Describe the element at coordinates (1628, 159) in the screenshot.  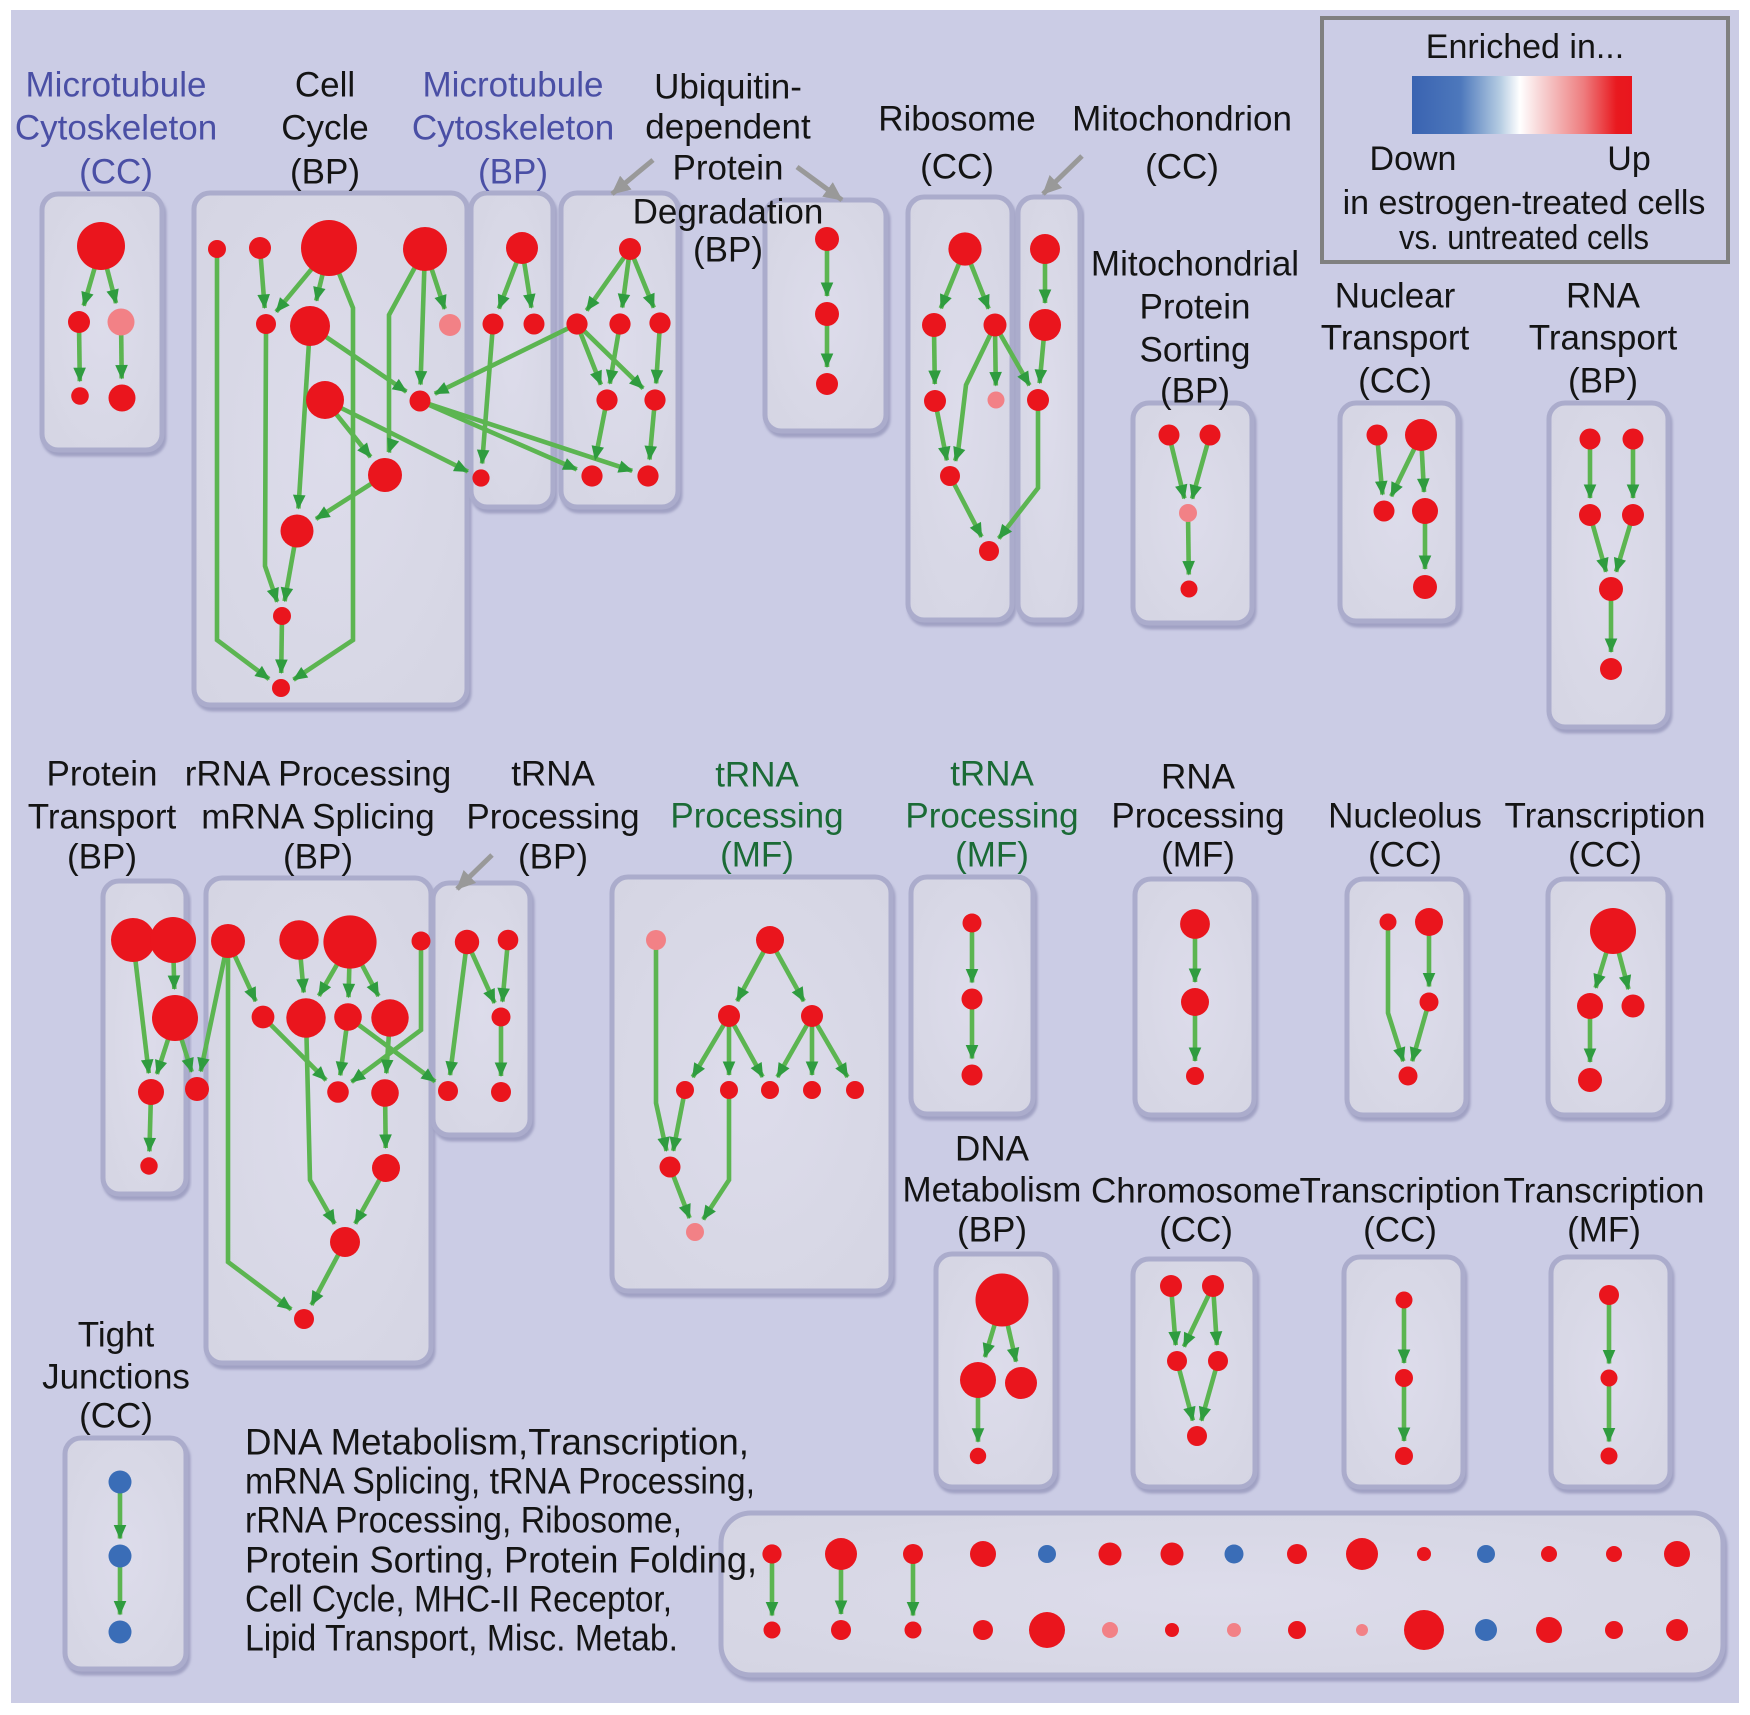
I see `svg-text: Up` at that location.